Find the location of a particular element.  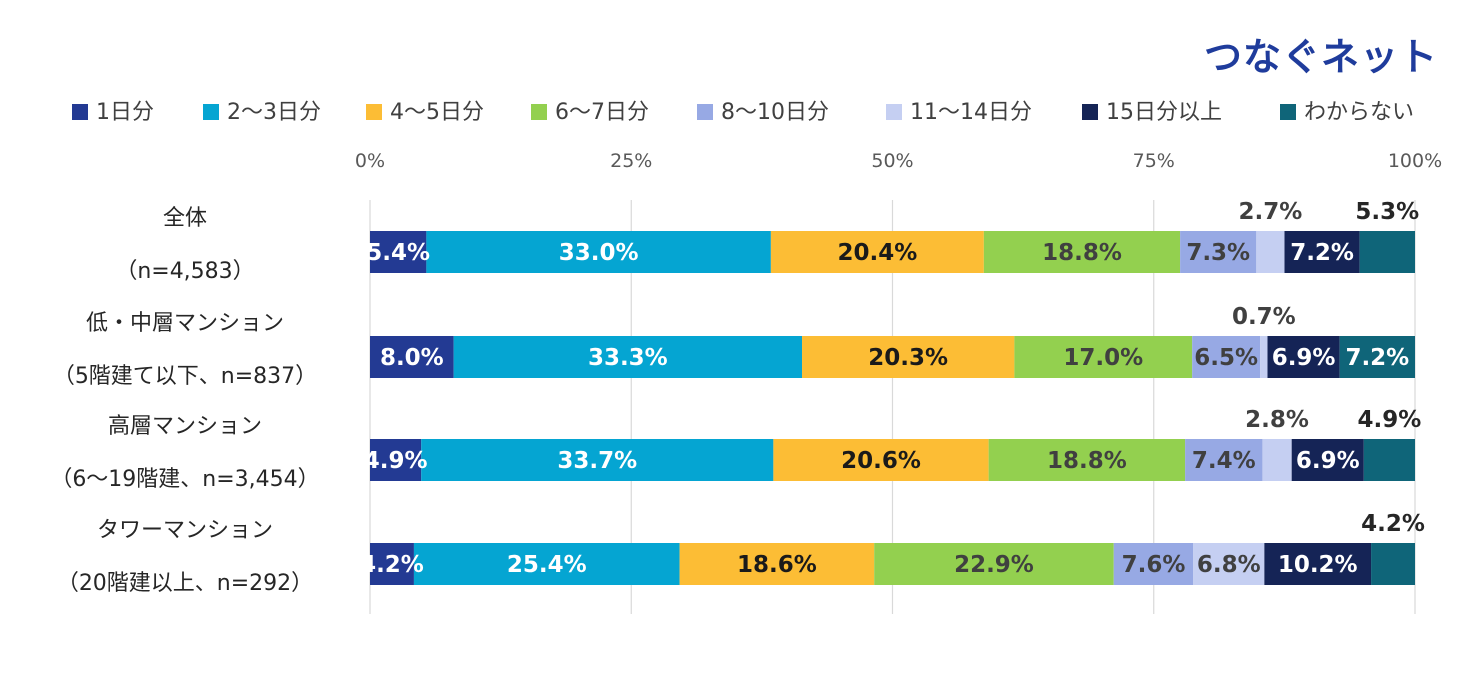

x-tick-label: 75% is located at coordinates (1154, 161).